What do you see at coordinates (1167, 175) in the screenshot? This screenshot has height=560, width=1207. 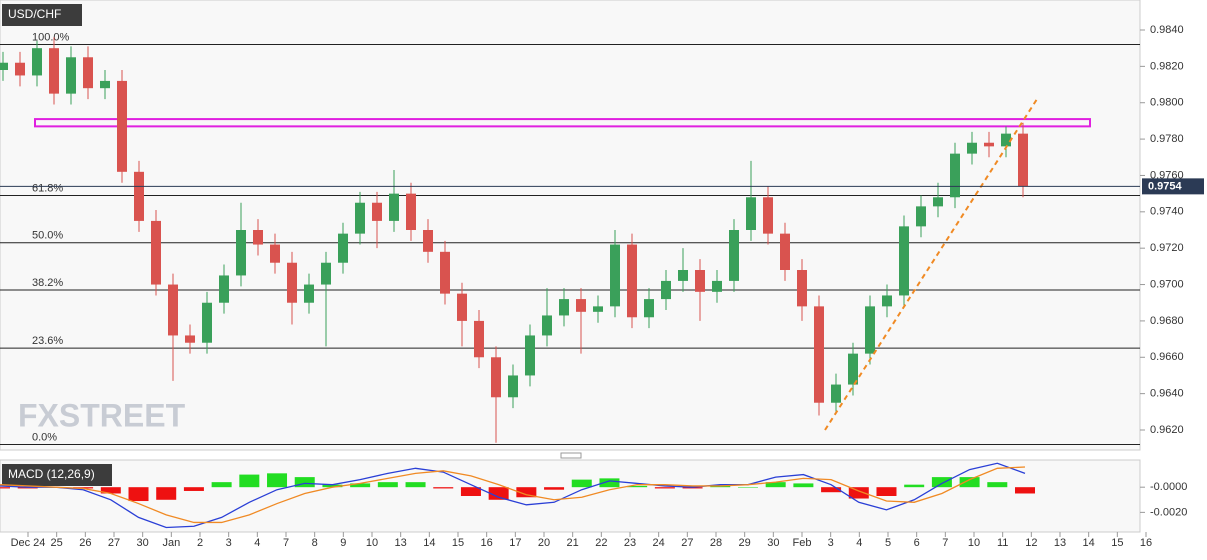 I see `y-tick-label: 0.9760` at bounding box center [1167, 175].